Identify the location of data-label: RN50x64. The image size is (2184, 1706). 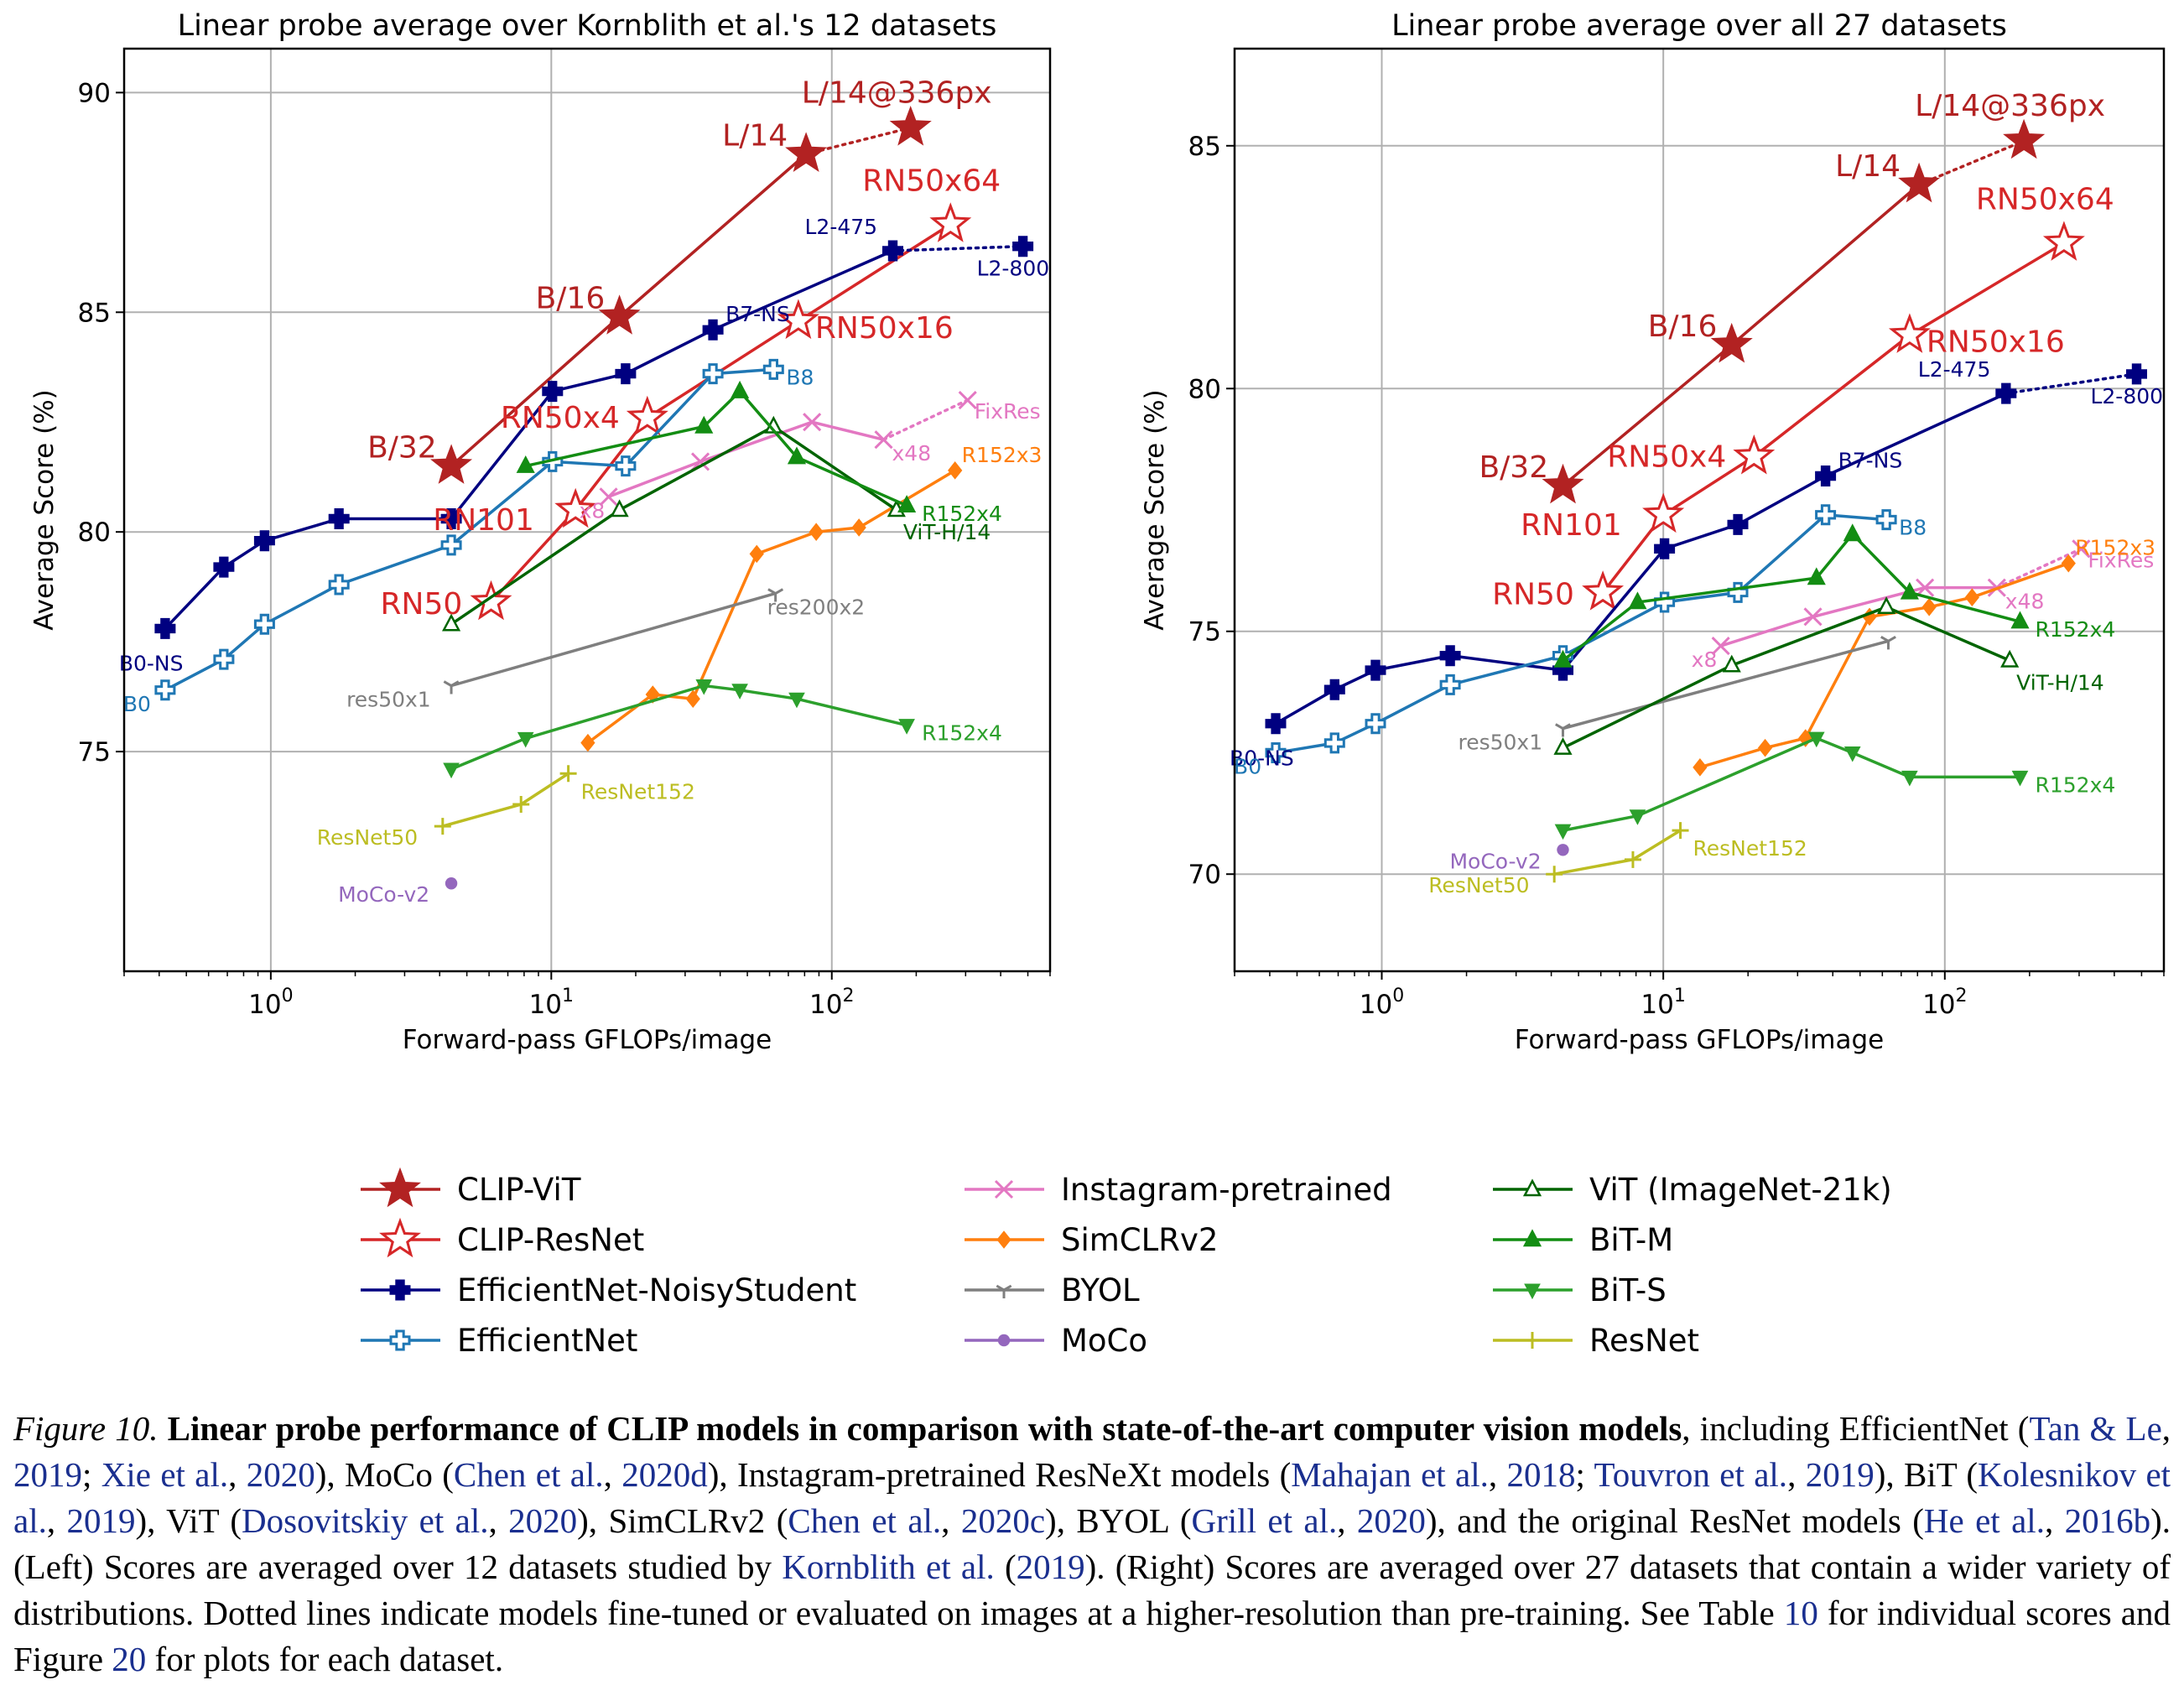
(932, 181).